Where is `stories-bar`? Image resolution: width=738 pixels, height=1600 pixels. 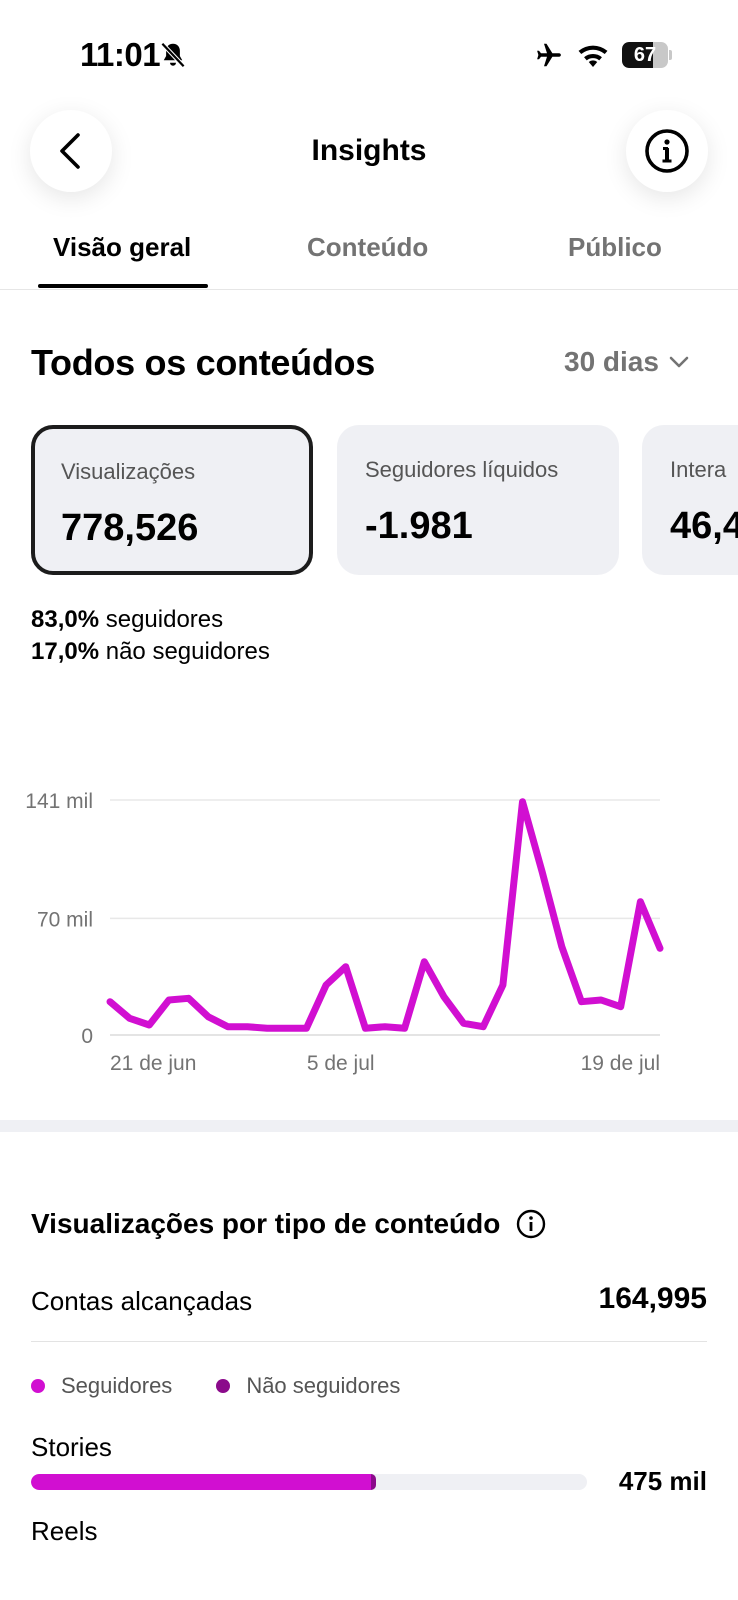
stories-bar is located at coordinates (309, 1482).